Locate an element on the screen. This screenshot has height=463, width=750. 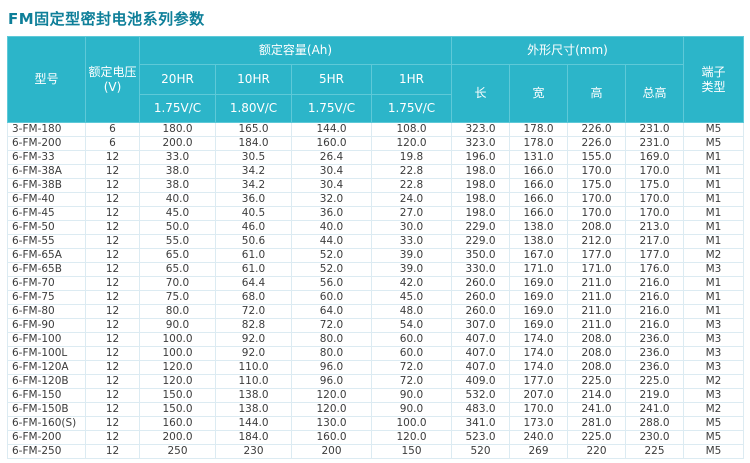
table-cell: 60.0 is located at coordinates (411, 353).